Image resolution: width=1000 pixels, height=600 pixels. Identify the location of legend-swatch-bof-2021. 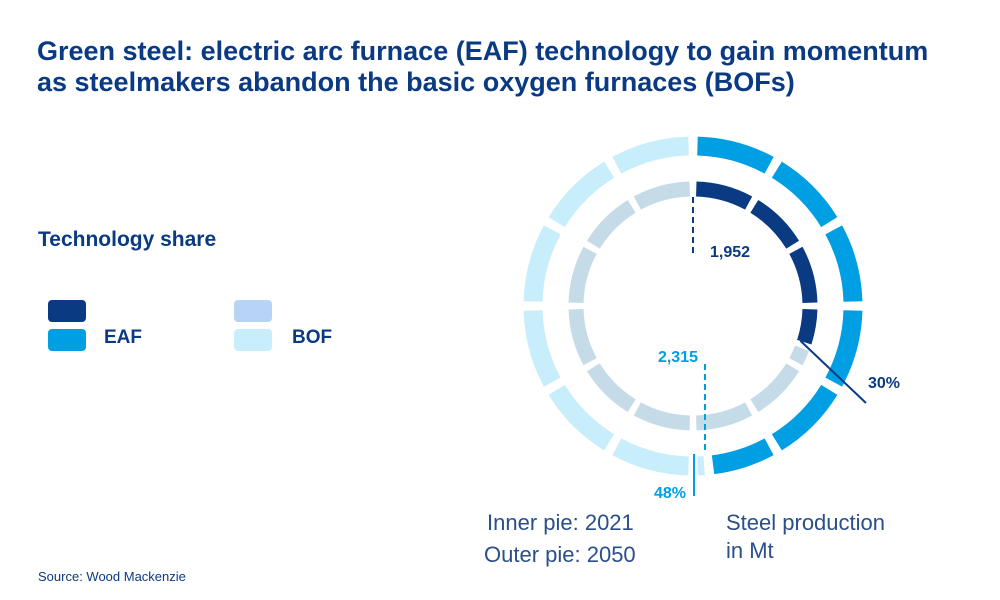
(253, 311).